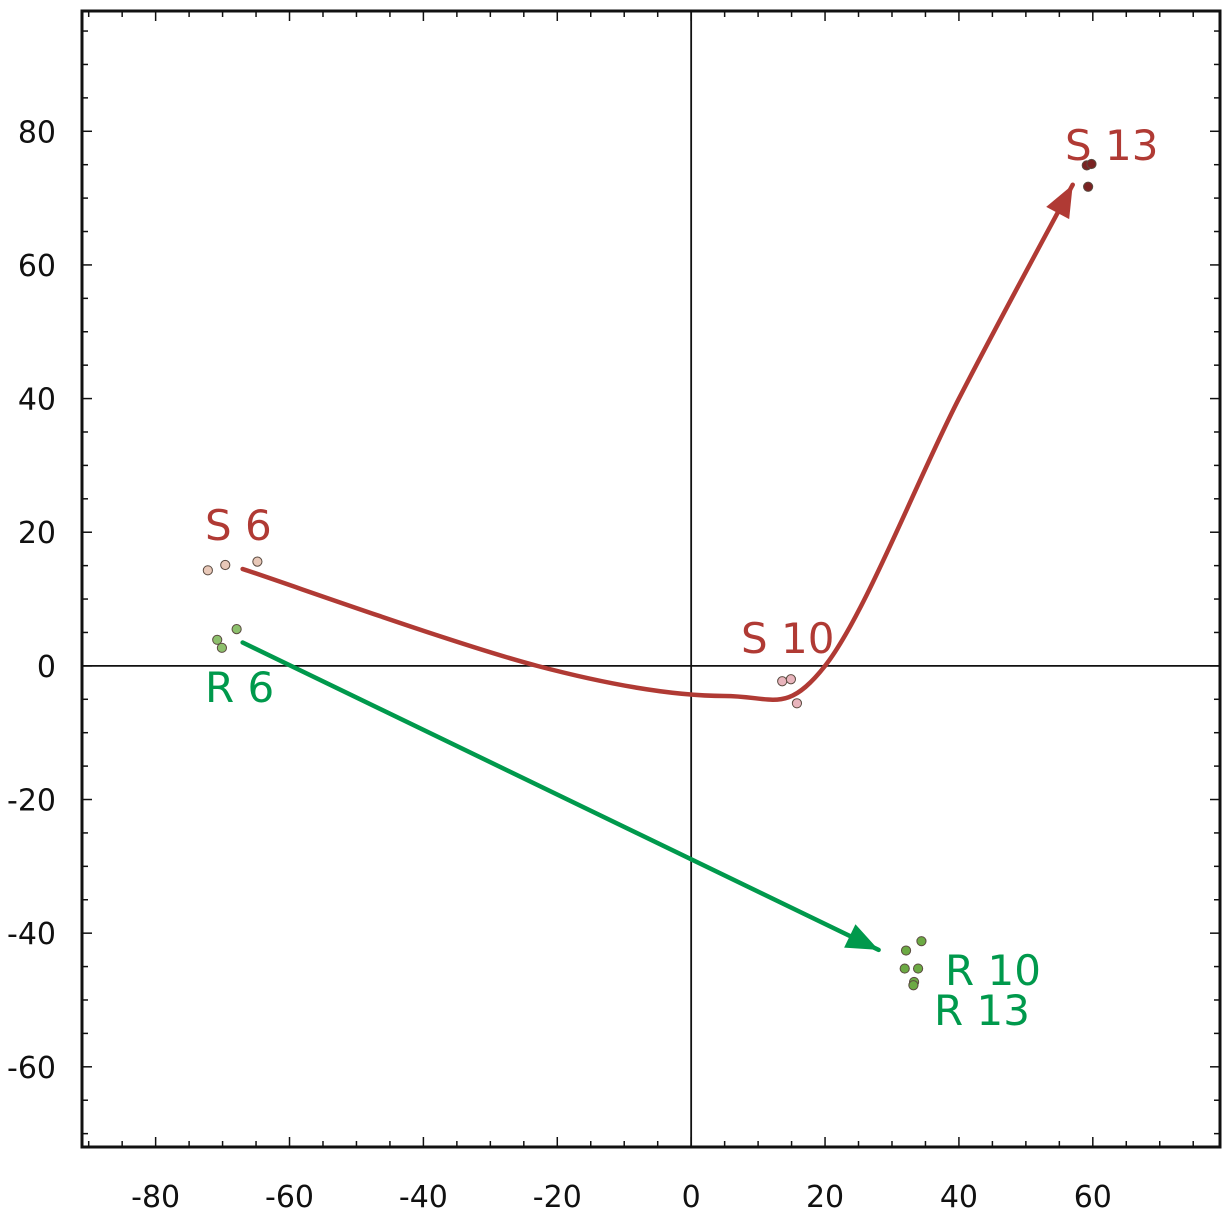 The width and height of the screenshot is (1222, 1216). What do you see at coordinates (993, 970) in the screenshot?
I see `group-label: R 10` at bounding box center [993, 970].